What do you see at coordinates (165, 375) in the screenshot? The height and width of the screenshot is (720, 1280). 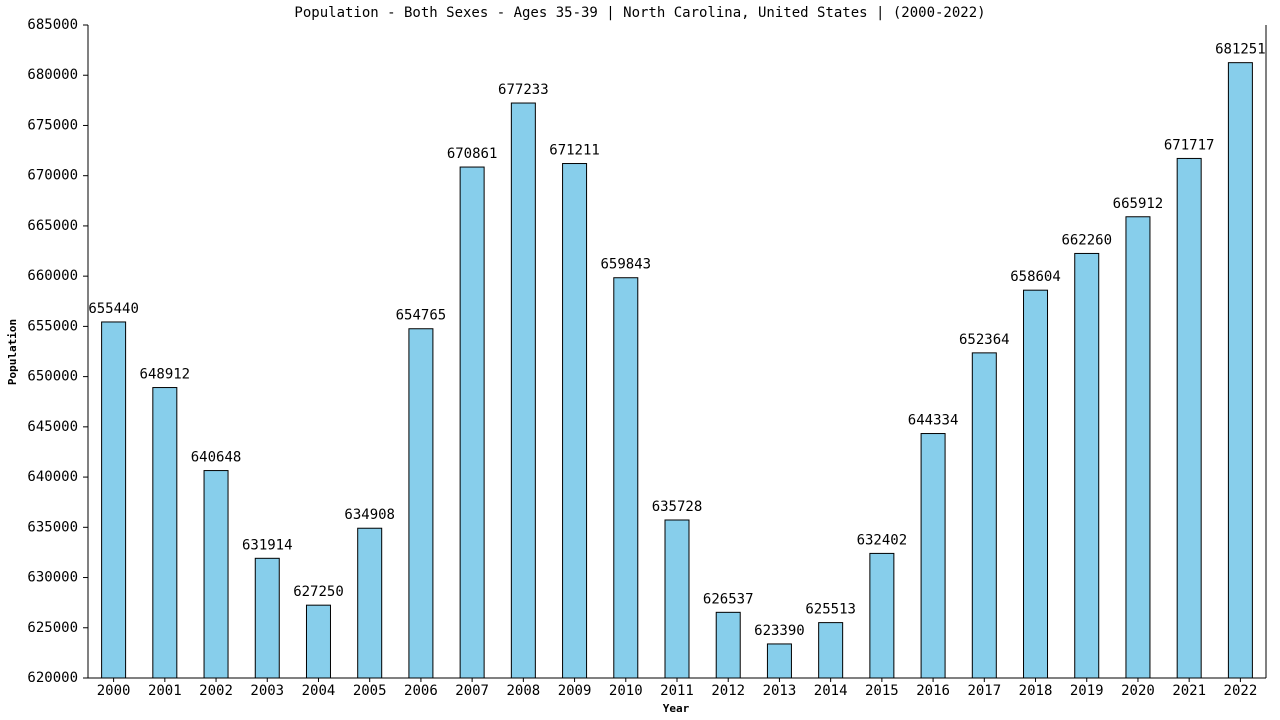 I see `value-label: 648912` at bounding box center [165, 375].